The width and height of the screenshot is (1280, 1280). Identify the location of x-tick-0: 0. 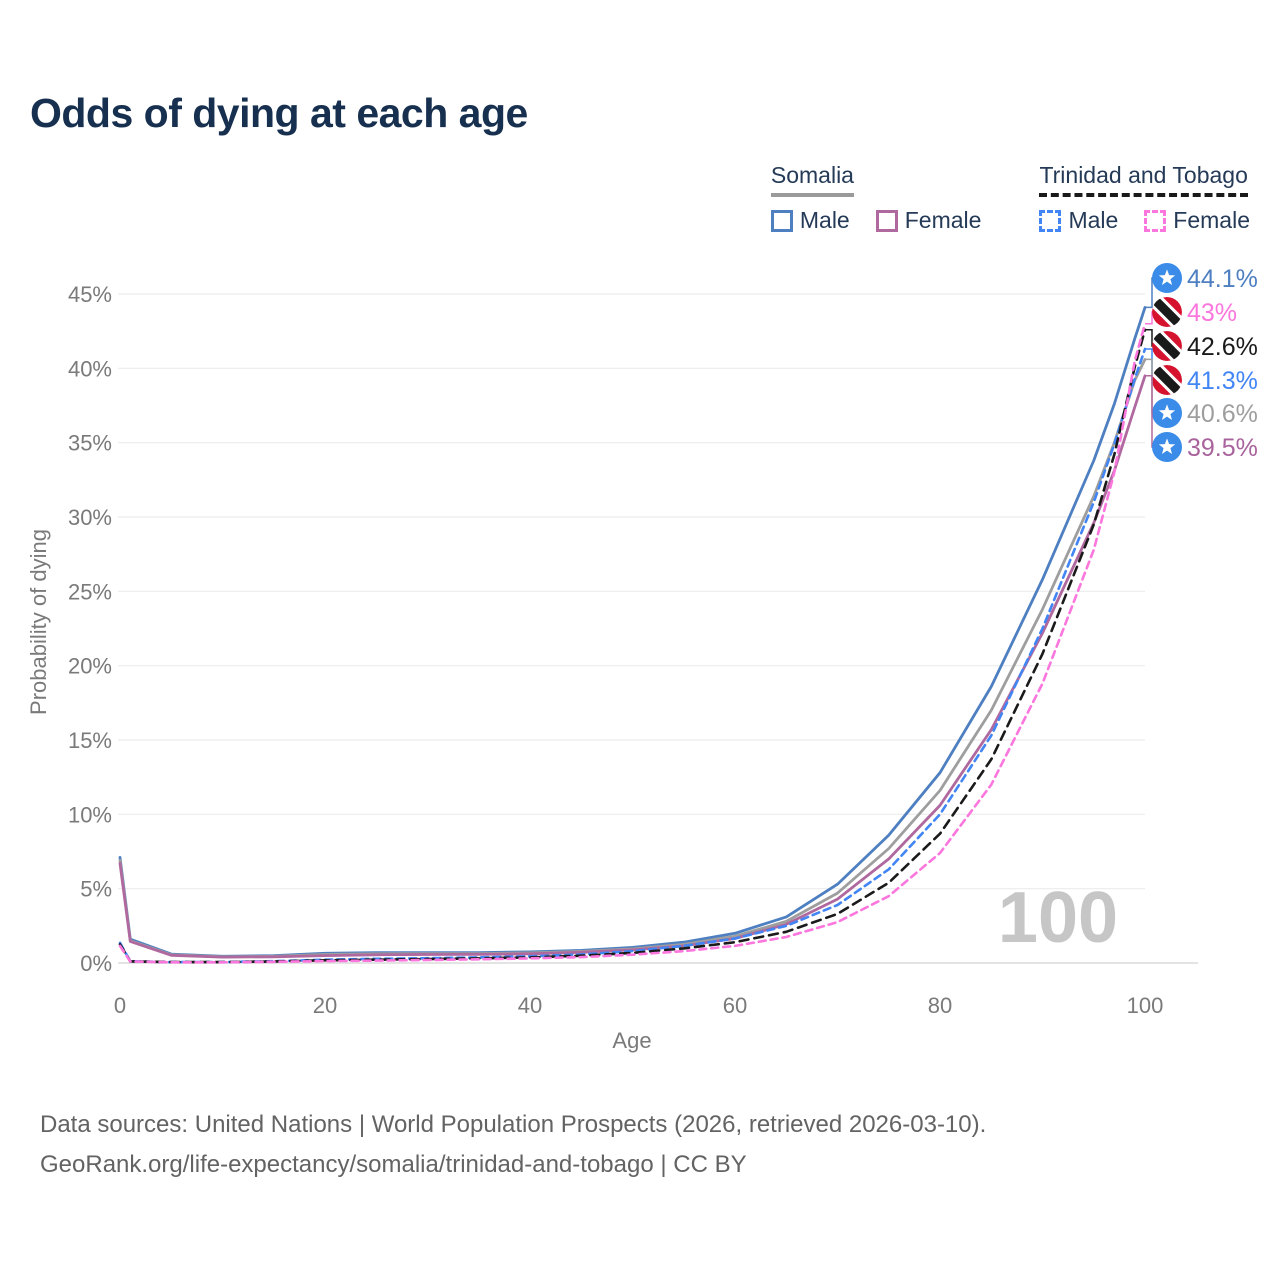
(120, 1005).